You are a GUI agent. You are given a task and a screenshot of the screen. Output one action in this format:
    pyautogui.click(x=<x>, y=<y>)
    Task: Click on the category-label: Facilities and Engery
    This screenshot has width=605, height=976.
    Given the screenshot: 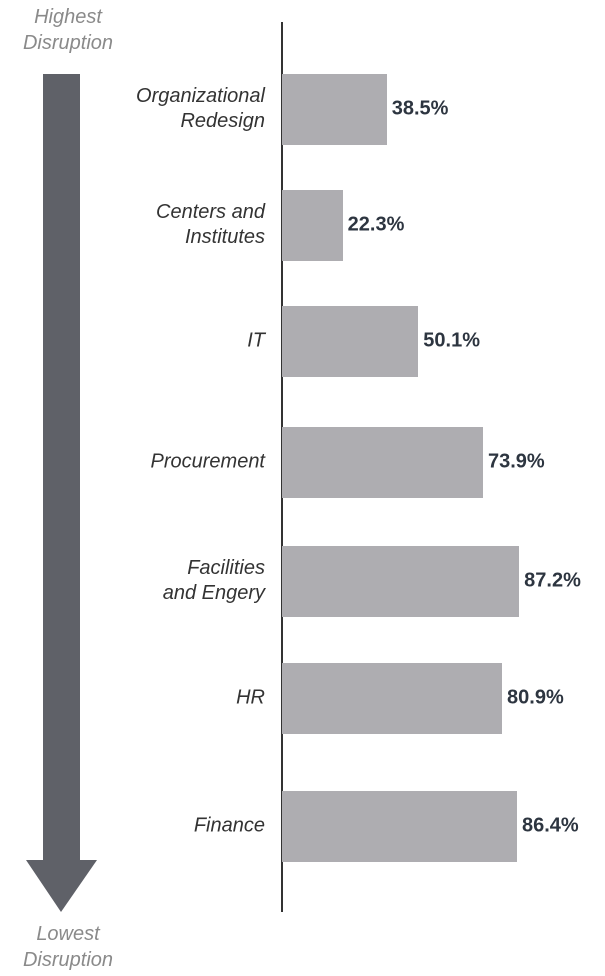 What is the action you would take?
    pyautogui.click(x=213, y=580)
    